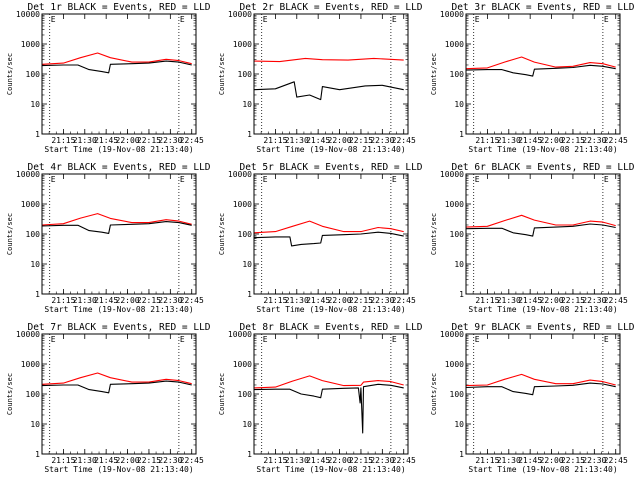 This screenshot has width=640, height=480. What do you see at coordinates (330, 167) in the screenshot?
I see `chart-title: Det 5r BLACK = Events, RED = LLD` at bounding box center [330, 167].